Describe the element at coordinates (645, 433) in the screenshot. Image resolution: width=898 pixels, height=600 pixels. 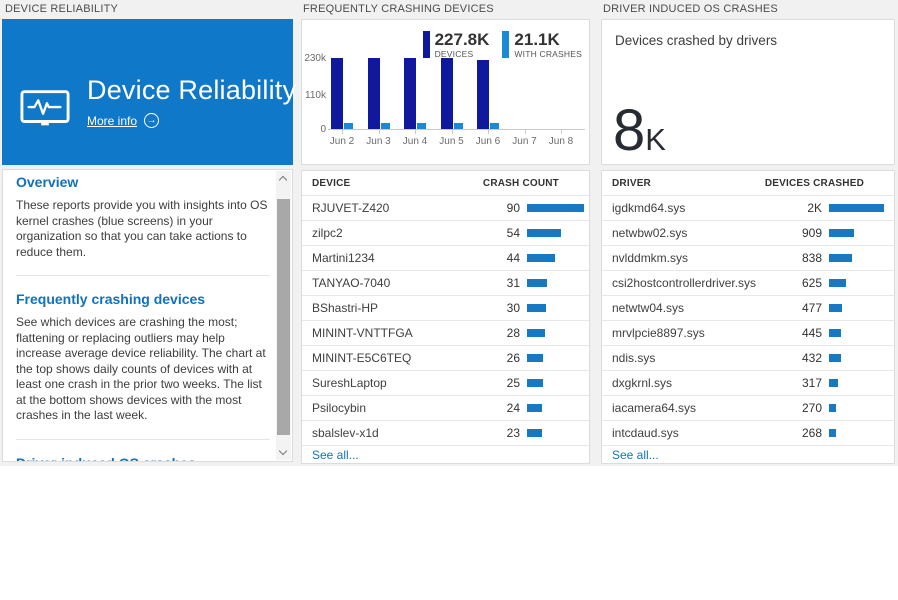
I see `driver-name: intcdaud.sys` at that location.